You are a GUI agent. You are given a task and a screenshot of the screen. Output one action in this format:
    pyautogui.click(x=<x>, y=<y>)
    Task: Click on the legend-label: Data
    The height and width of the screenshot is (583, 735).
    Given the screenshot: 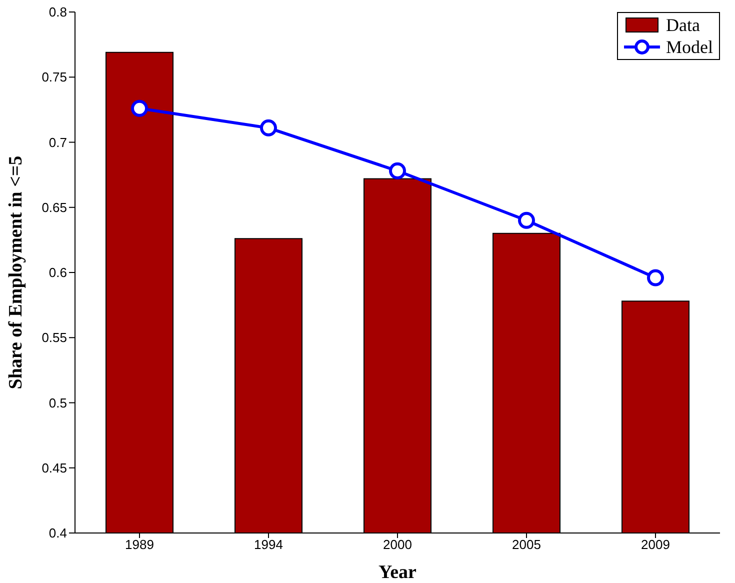 What is the action you would take?
    pyautogui.click(x=683, y=25)
    